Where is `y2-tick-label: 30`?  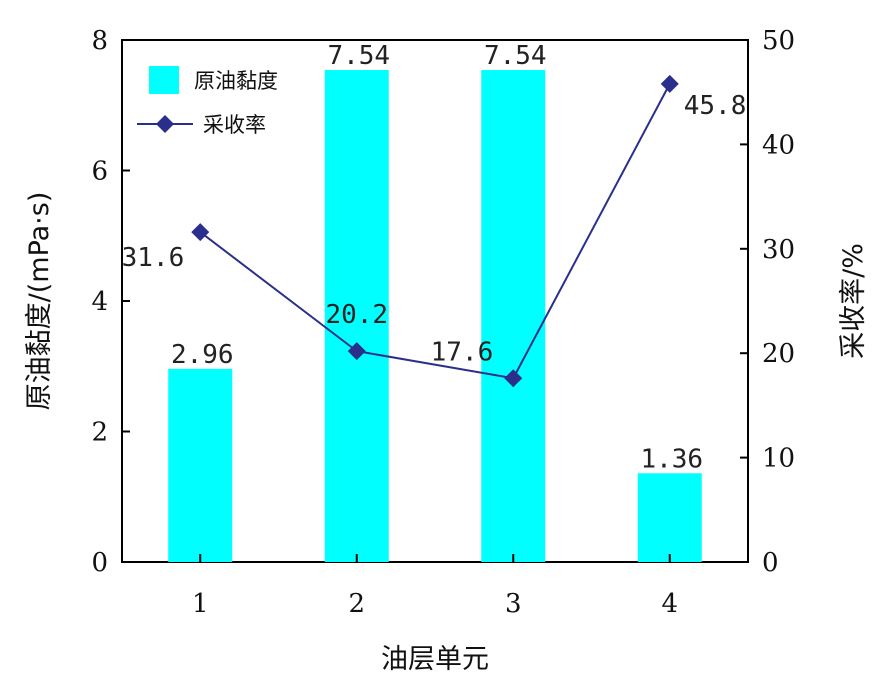 y2-tick-label: 30 is located at coordinates (778, 250).